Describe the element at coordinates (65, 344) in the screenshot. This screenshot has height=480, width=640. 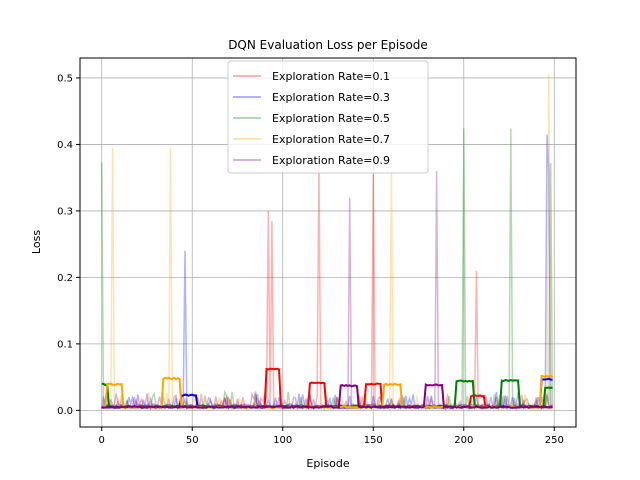
I see `y-tick-label: 0.1` at that location.